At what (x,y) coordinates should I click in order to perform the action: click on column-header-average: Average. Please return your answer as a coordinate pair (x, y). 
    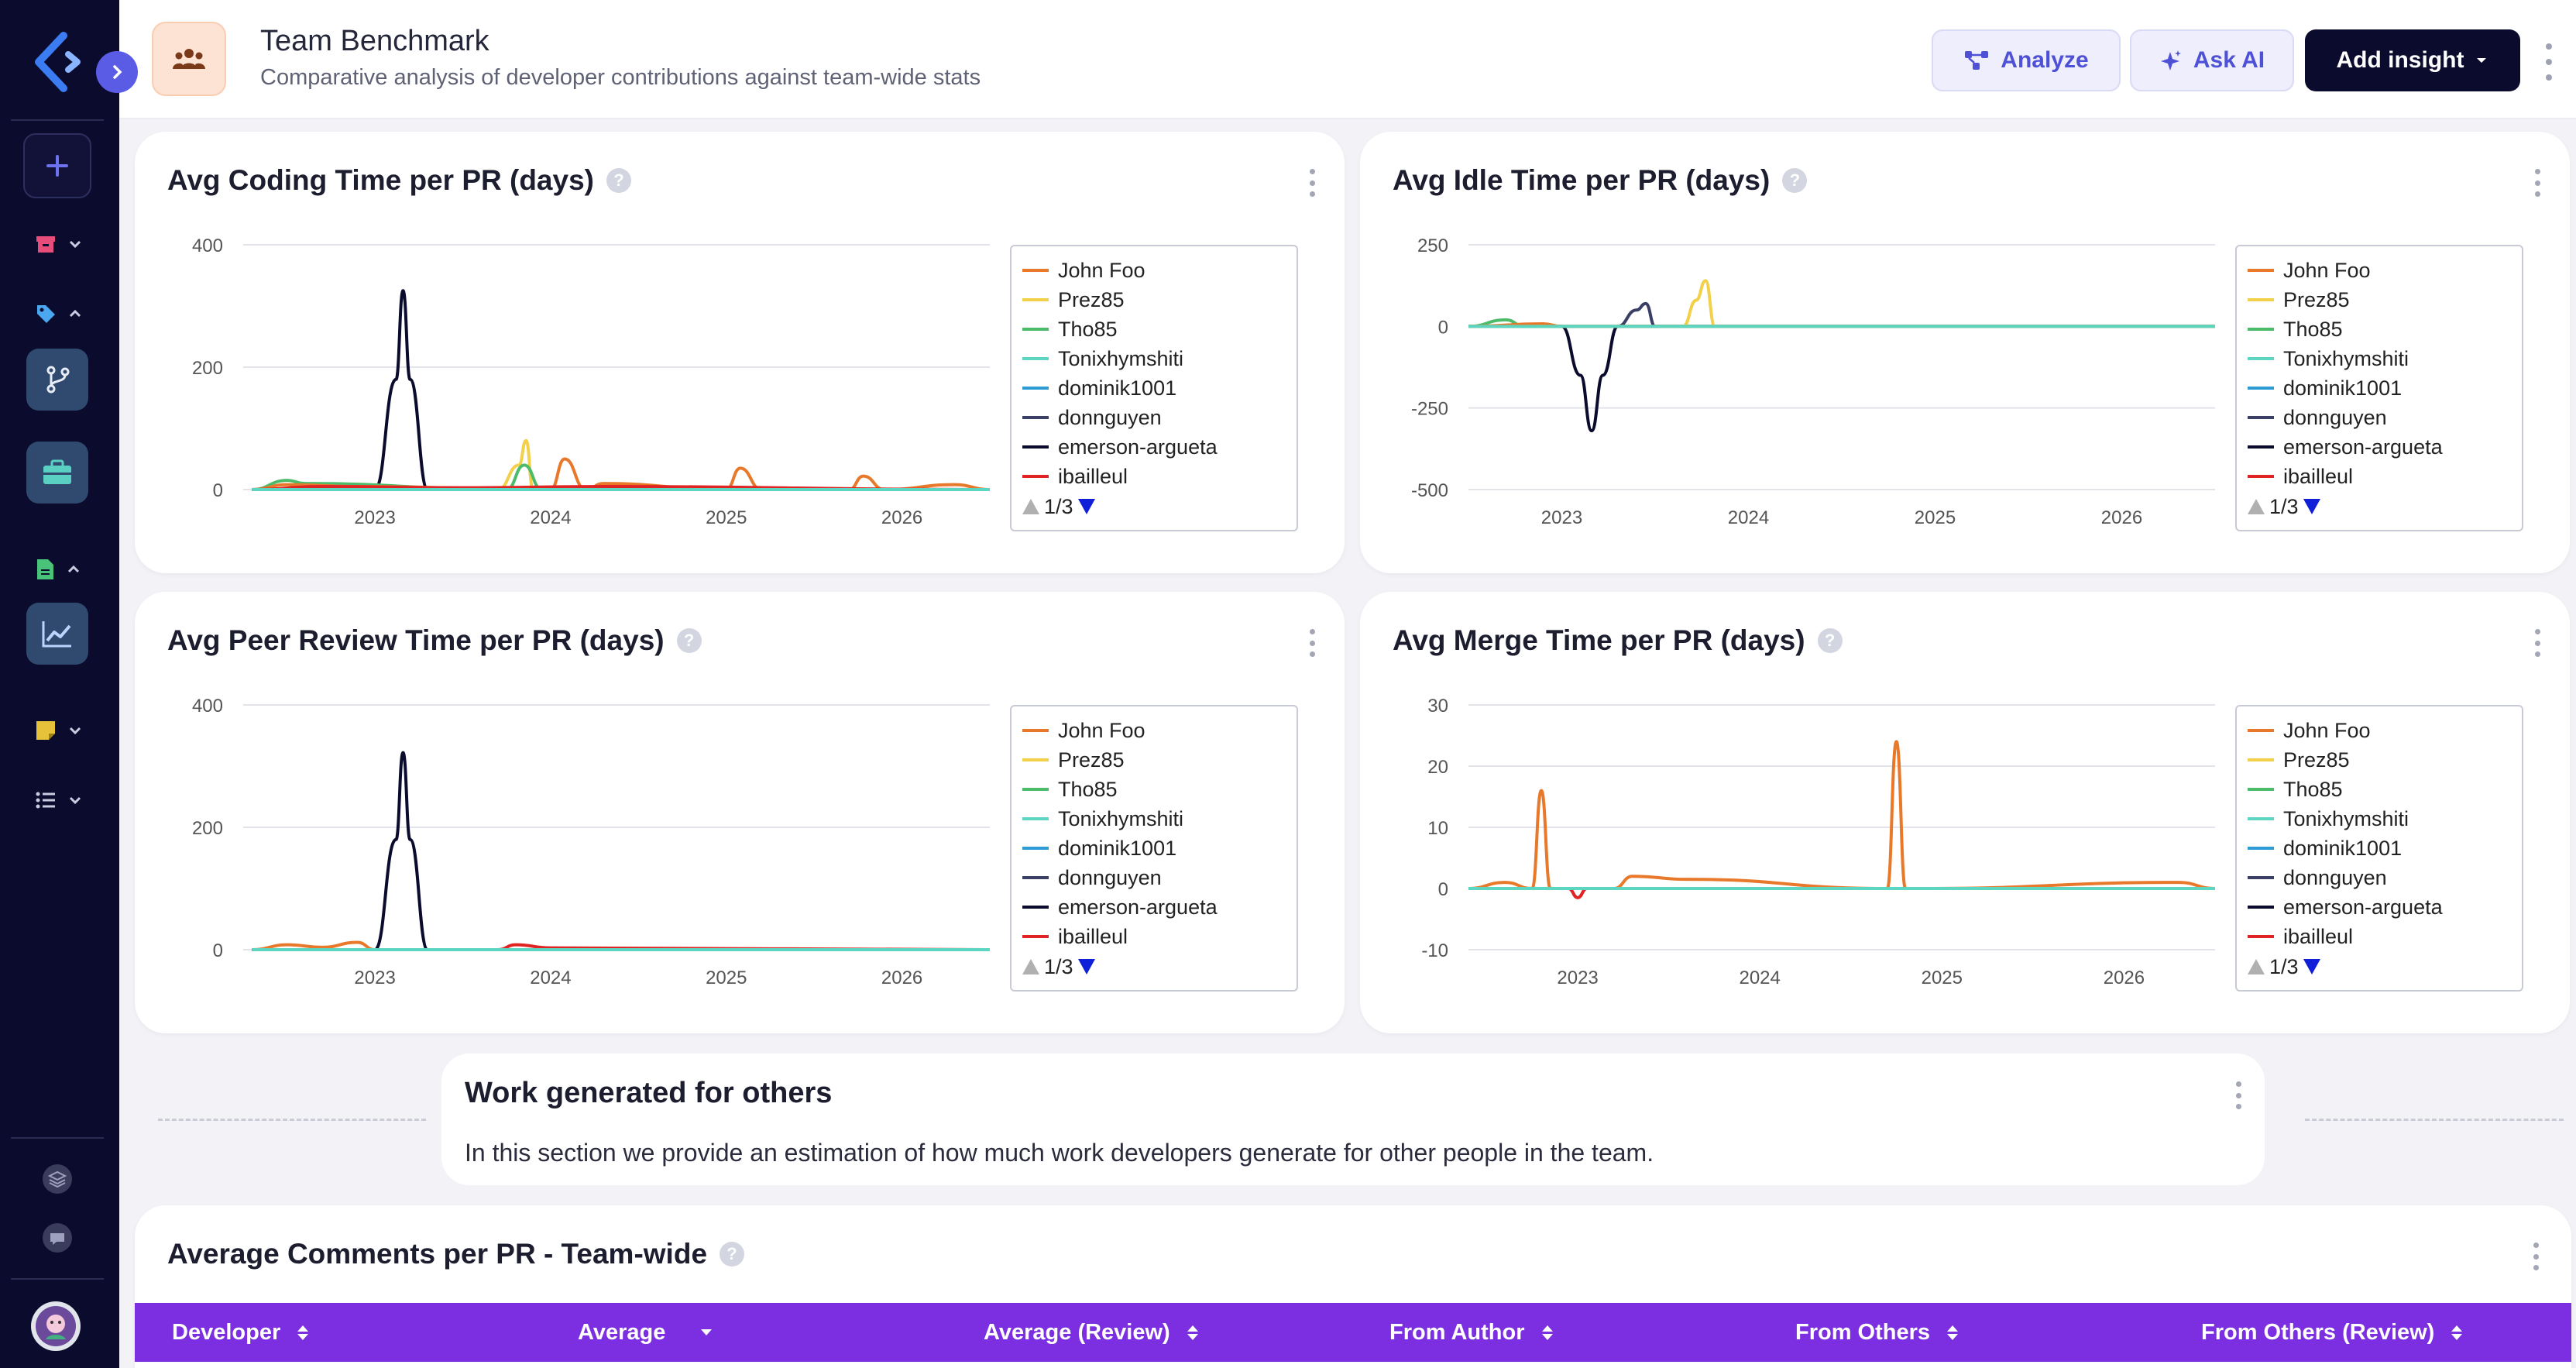
    Looking at the image, I should click on (645, 1332).